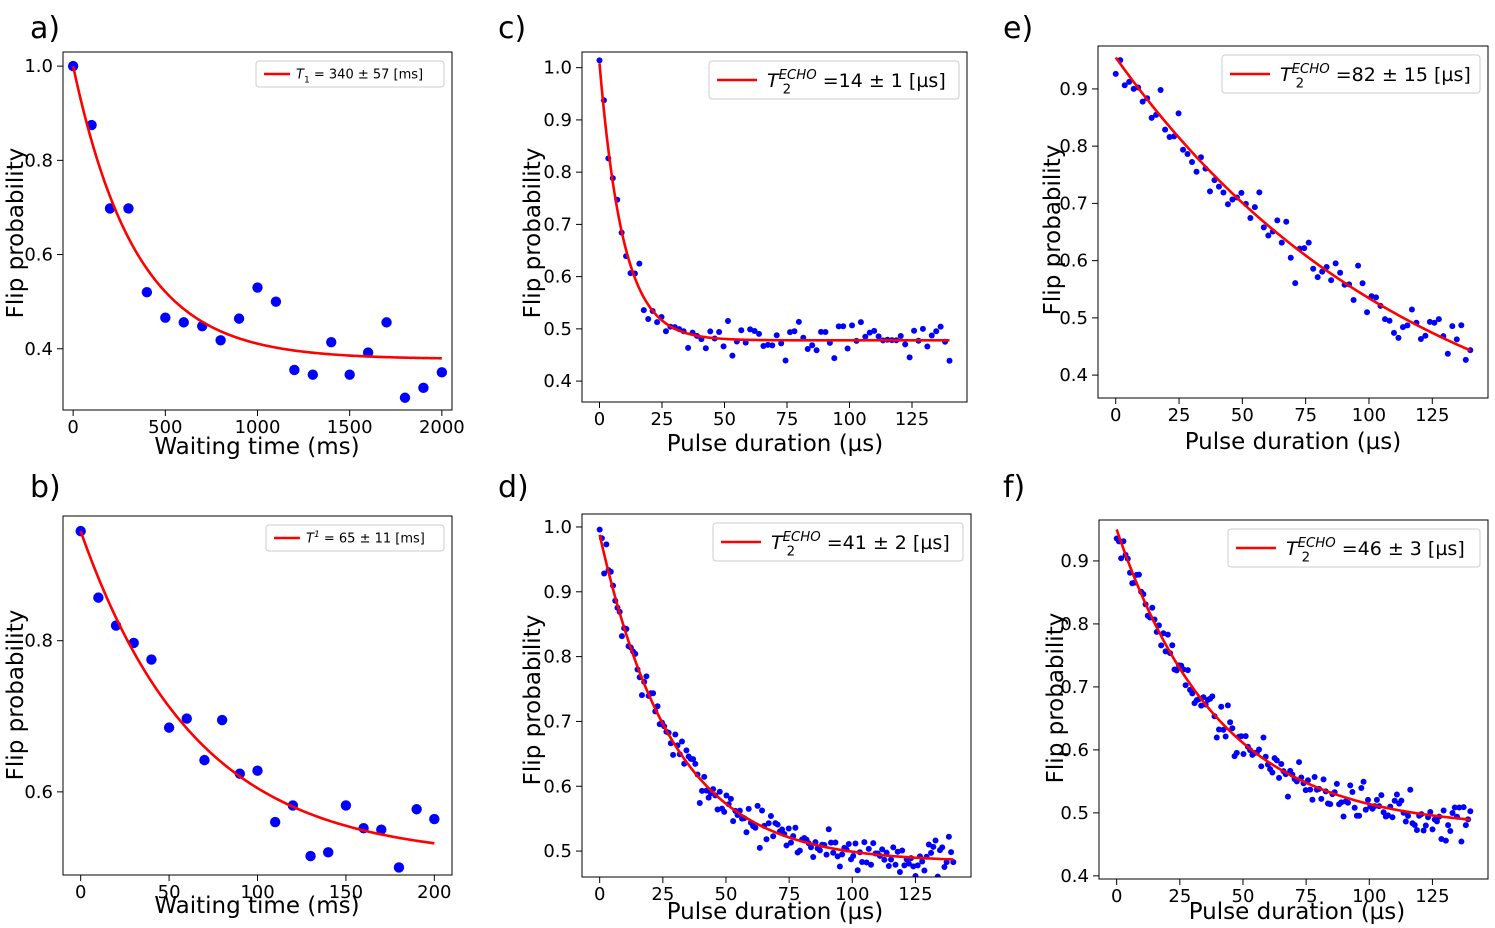  What do you see at coordinates (775, 444) in the screenshot?
I see `x-axis-label: Pulse duration (µs)` at bounding box center [775, 444].